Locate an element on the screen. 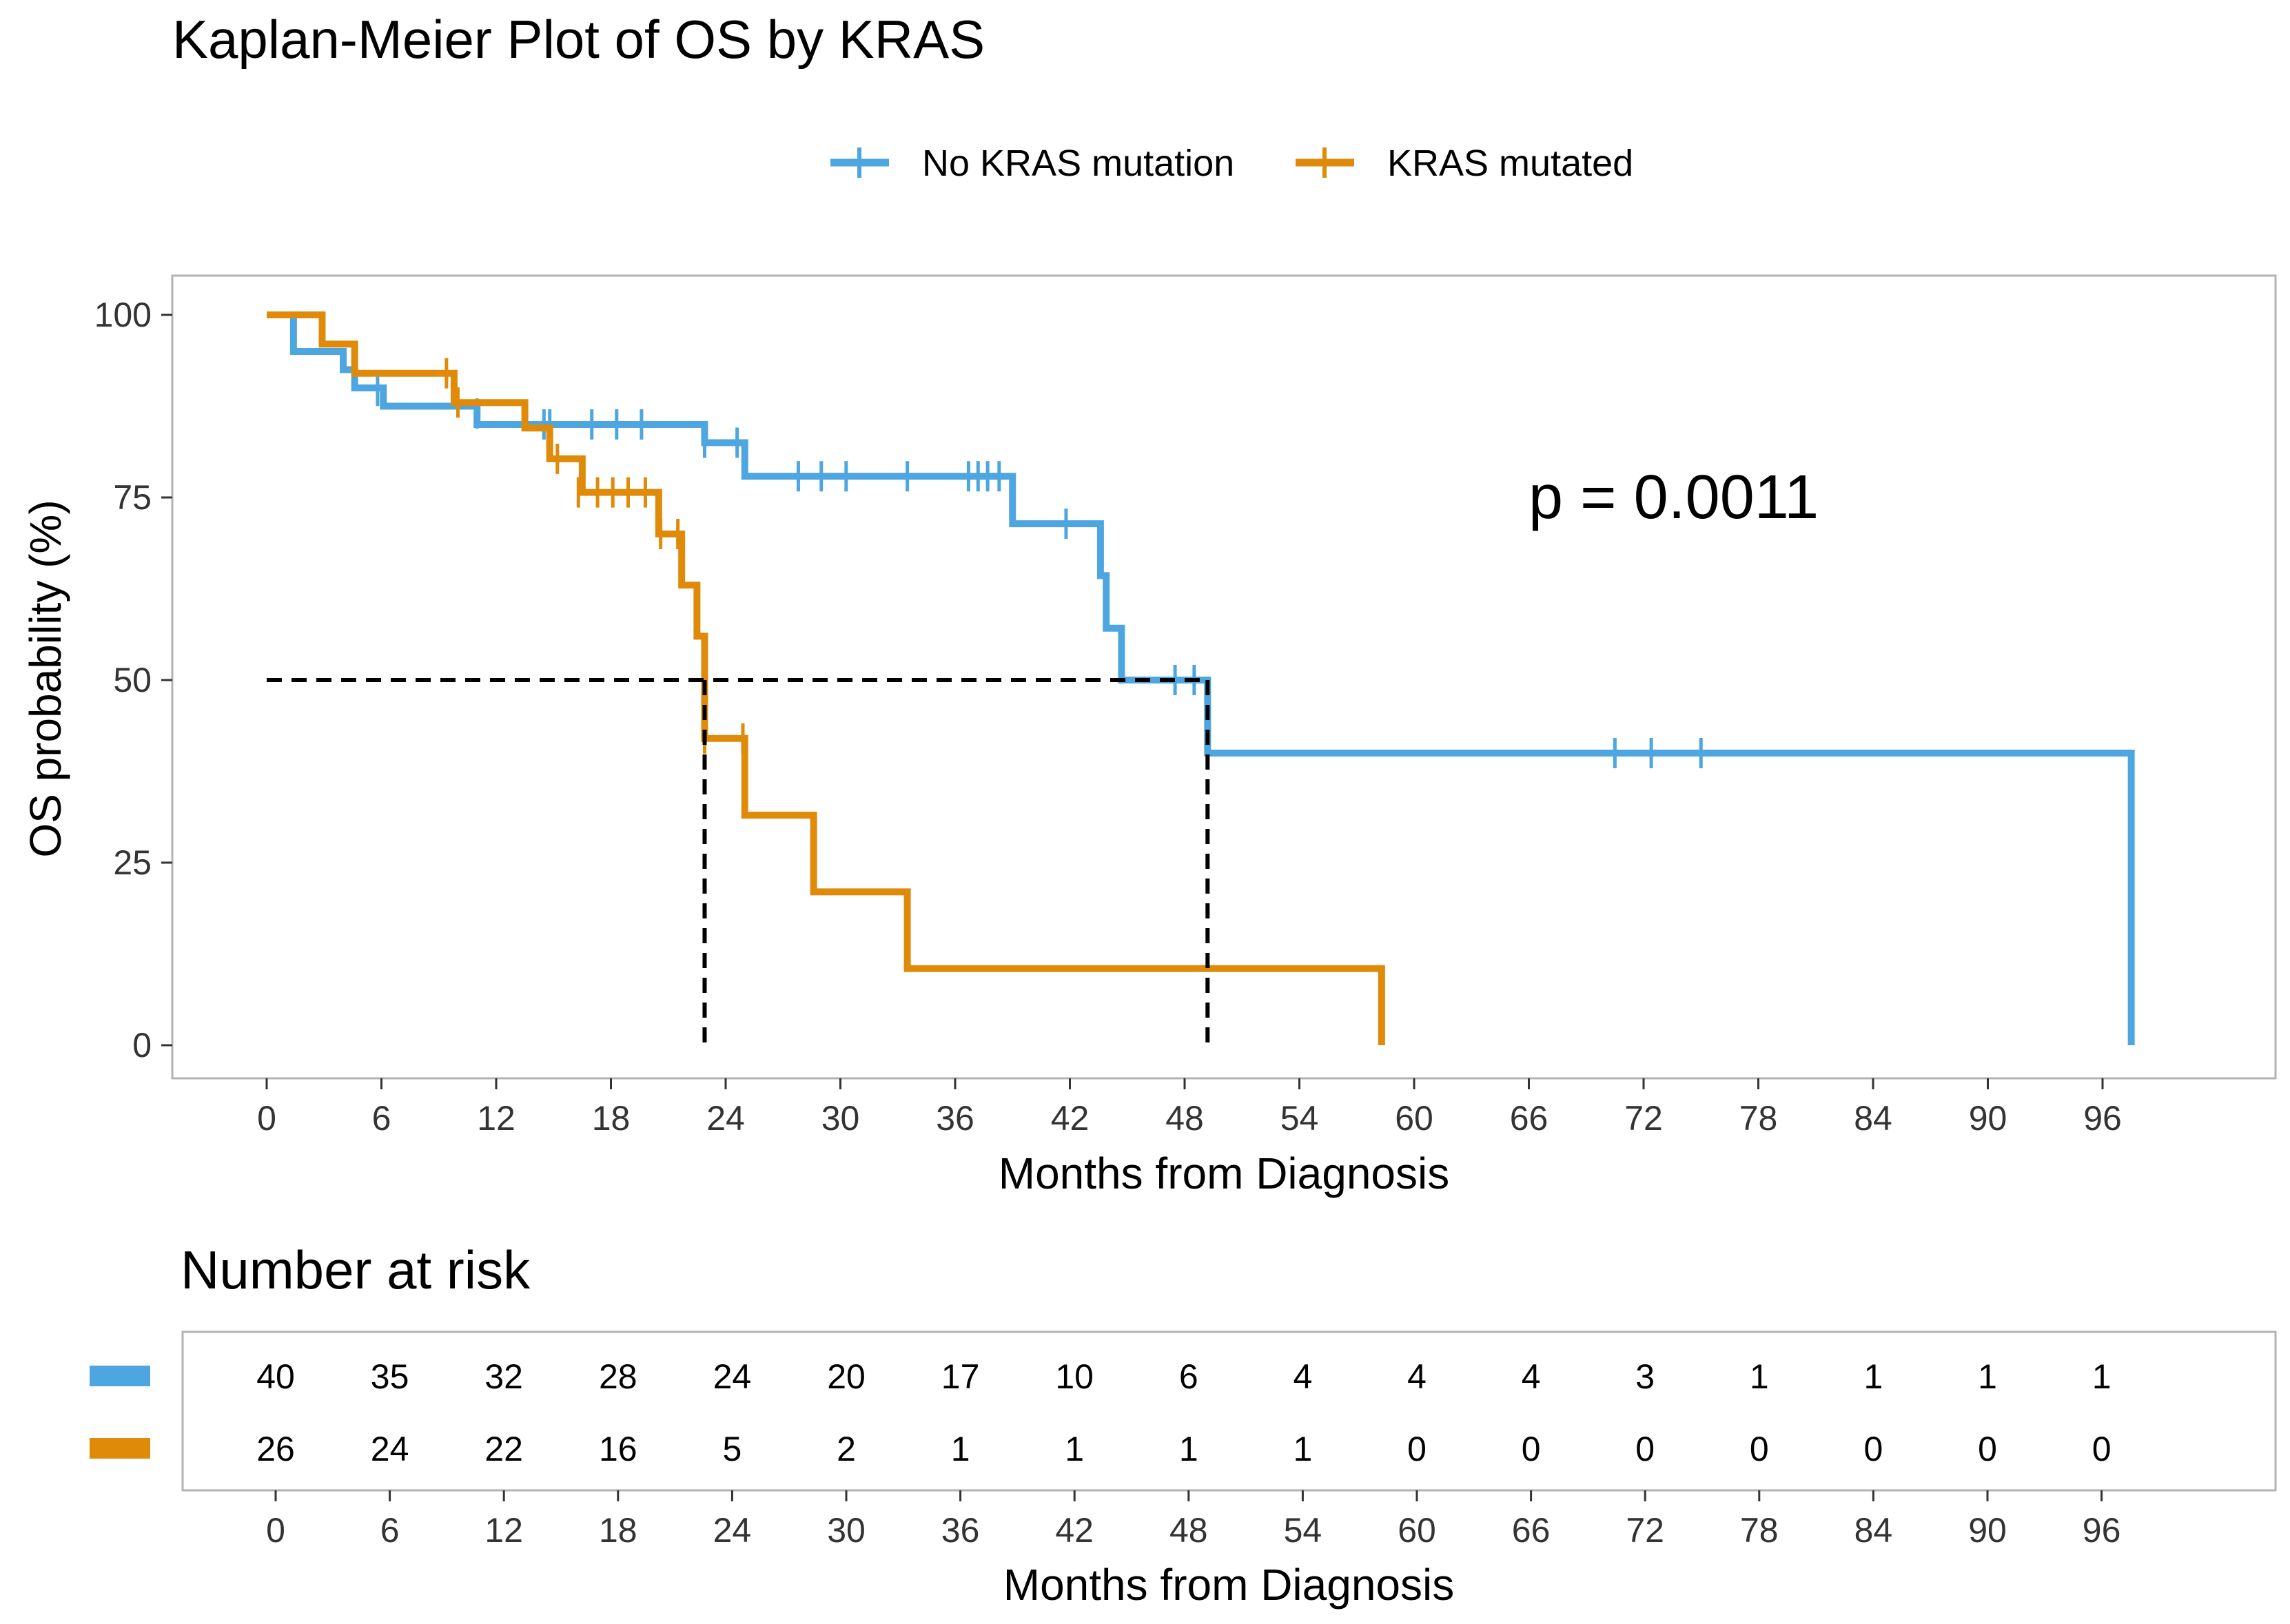 The width and height of the screenshot is (2290, 1624). risk-cell-1-13: 0 is located at coordinates (1759, 1449).